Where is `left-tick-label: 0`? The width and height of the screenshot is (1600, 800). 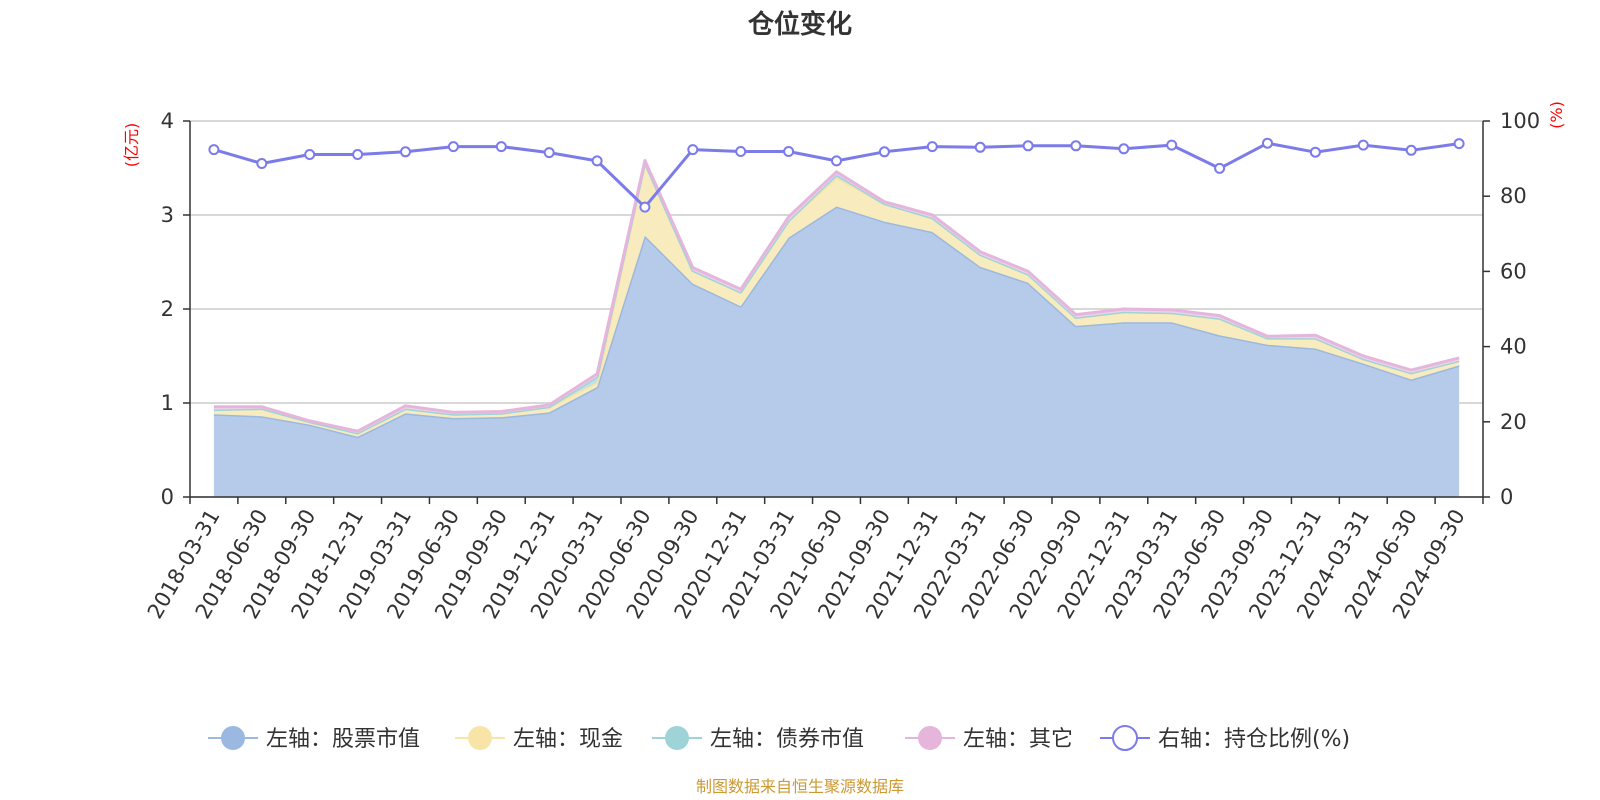 left-tick-label: 0 is located at coordinates (167, 497).